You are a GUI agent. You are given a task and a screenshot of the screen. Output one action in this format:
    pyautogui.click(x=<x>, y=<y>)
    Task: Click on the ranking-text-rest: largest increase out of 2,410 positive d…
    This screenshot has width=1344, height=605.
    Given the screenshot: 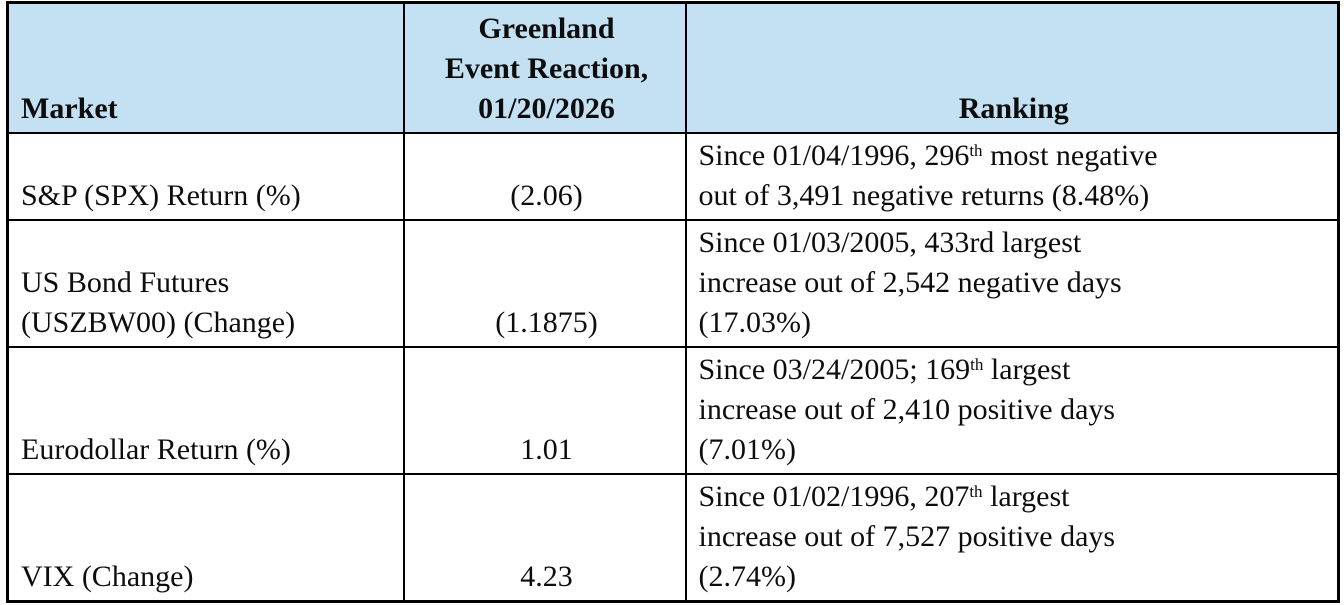 What is the action you would take?
    pyautogui.click(x=907, y=409)
    